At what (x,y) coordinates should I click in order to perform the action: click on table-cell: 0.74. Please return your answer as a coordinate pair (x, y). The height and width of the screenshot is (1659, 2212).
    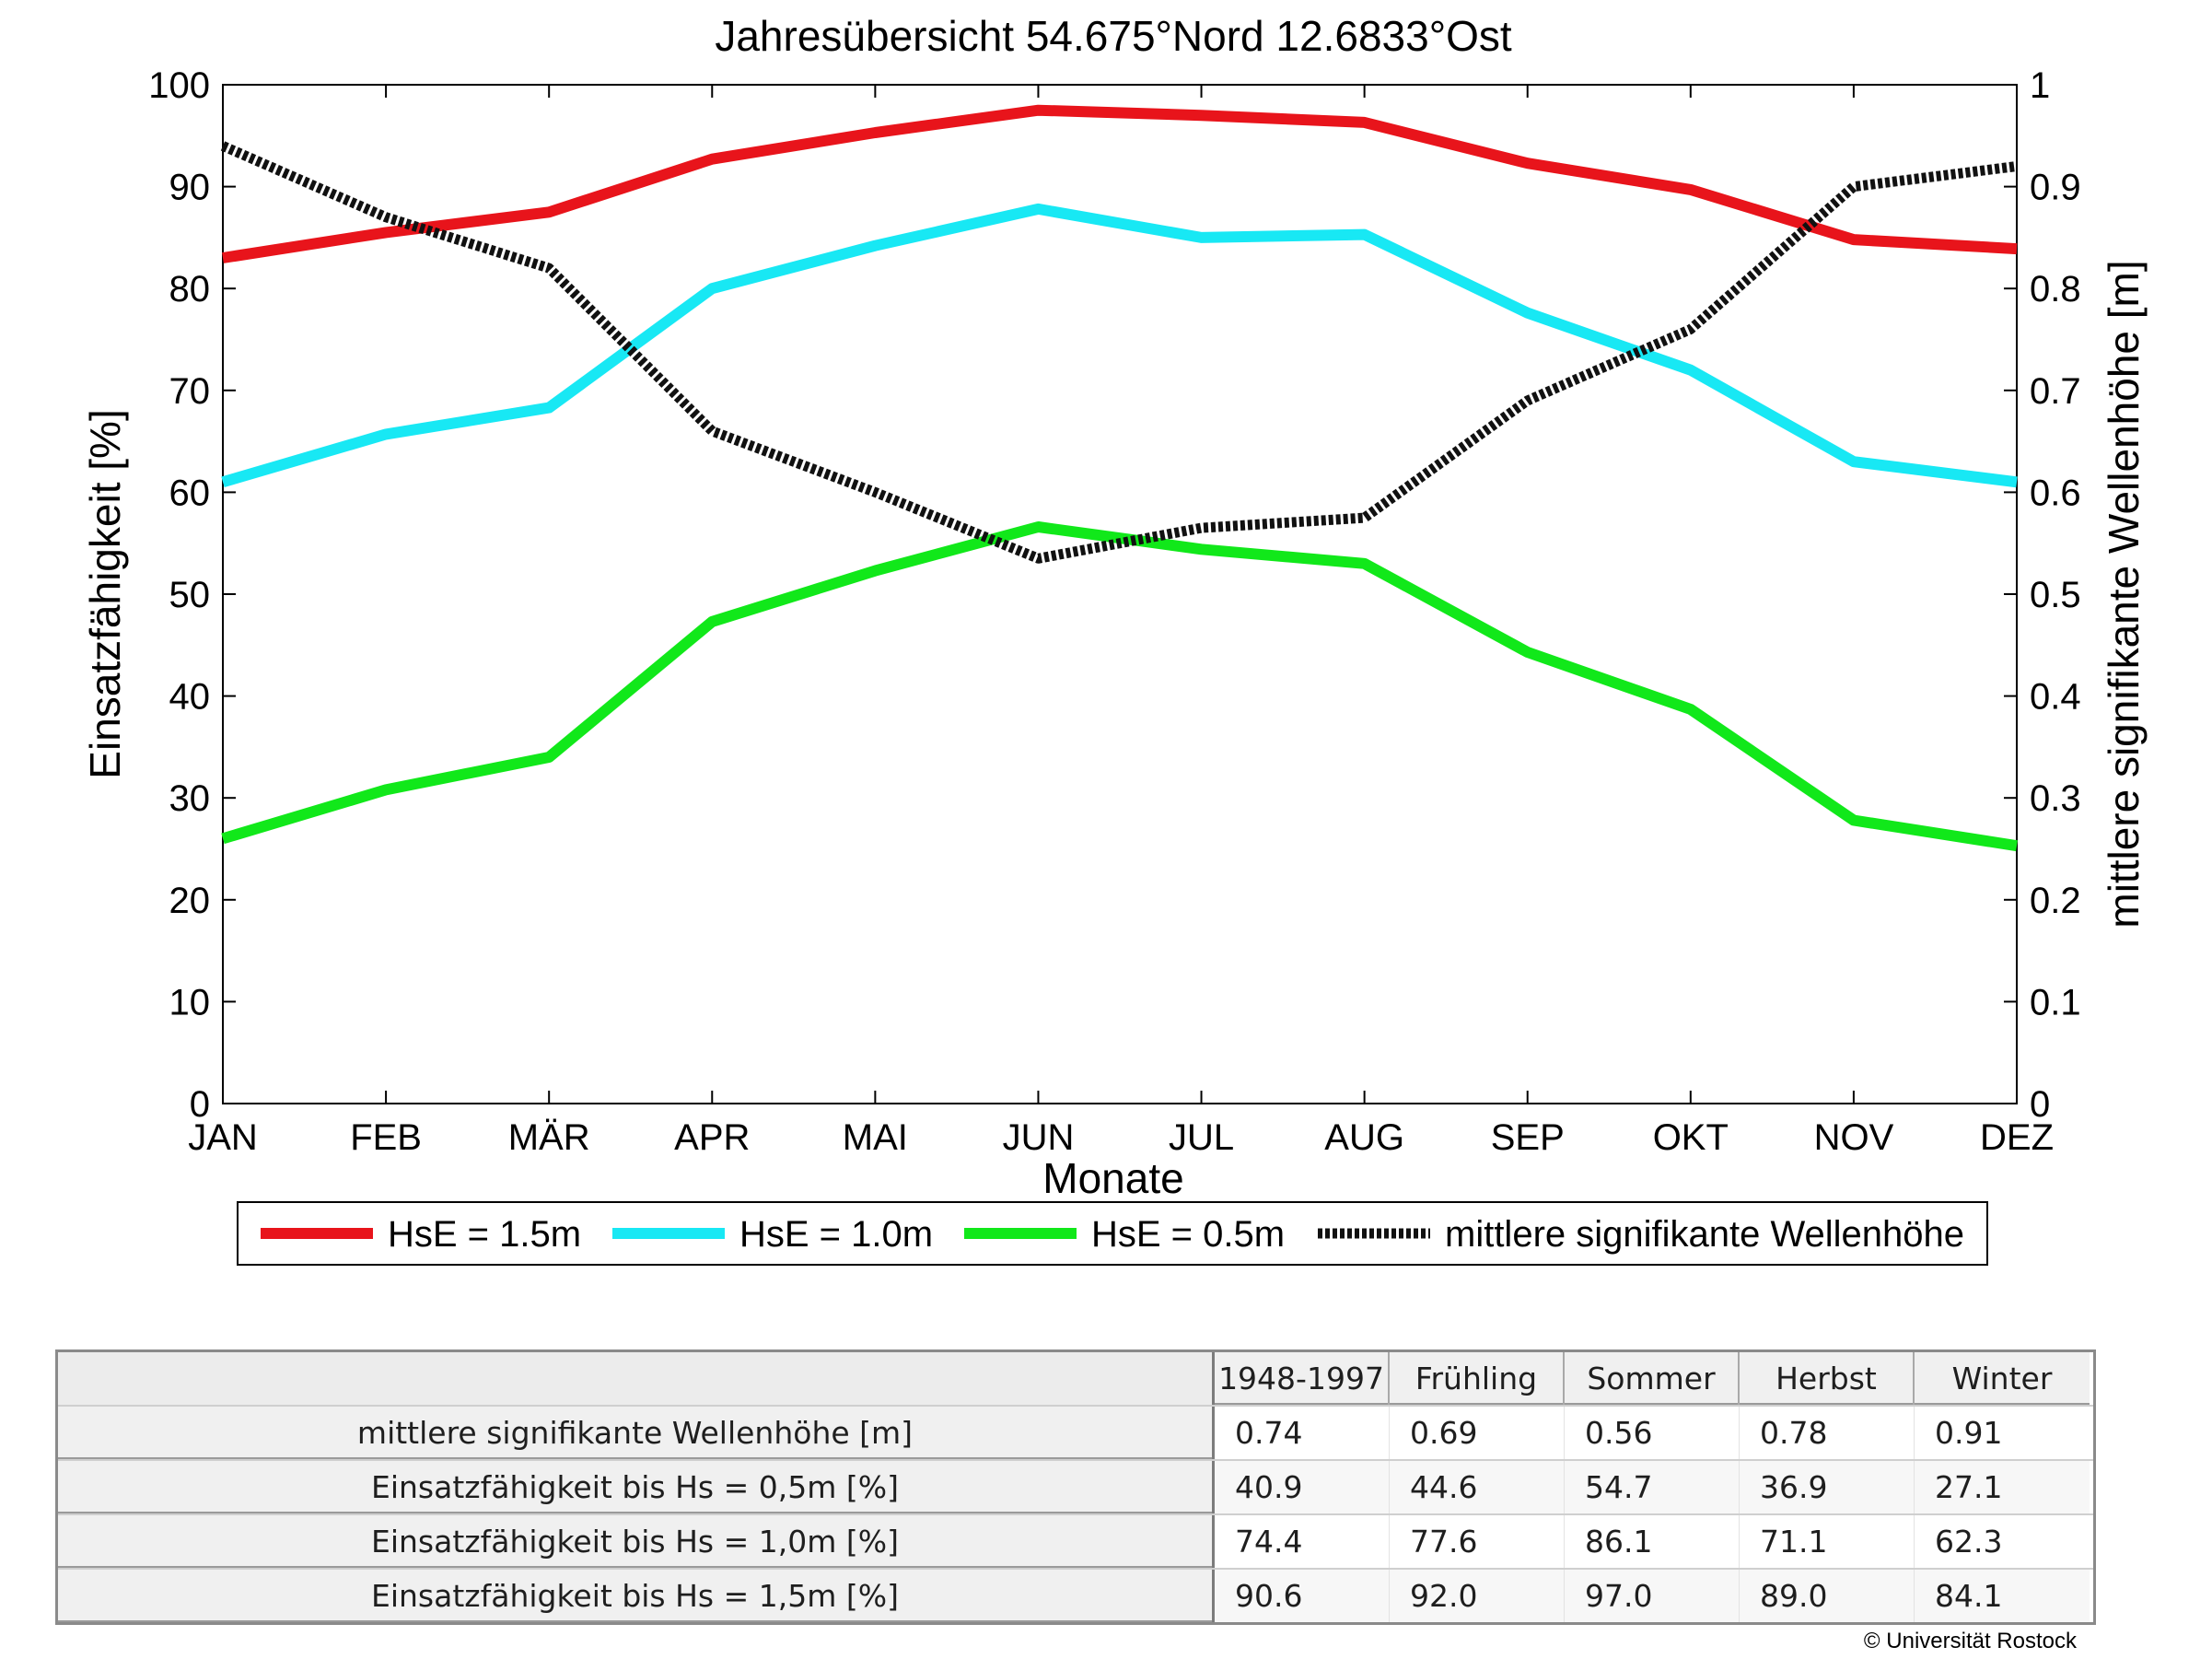
    Looking at the image, I should click on (1302, 1433).